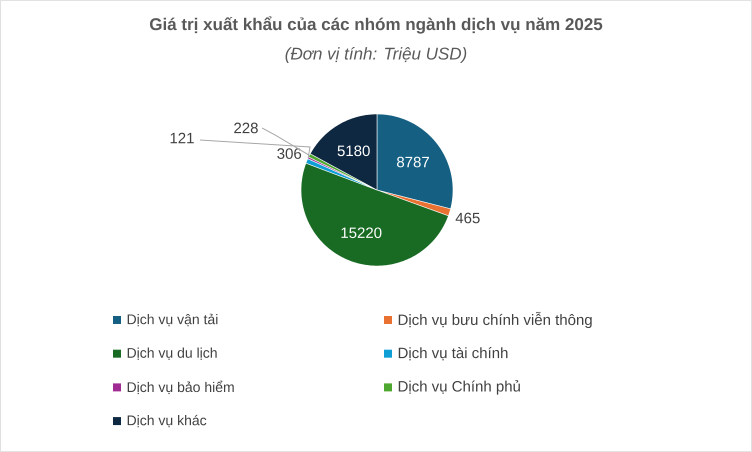 Image resolution: width=752 pixels, height=452 pixels. I want to click on data-label: 228, so click(246, 128).